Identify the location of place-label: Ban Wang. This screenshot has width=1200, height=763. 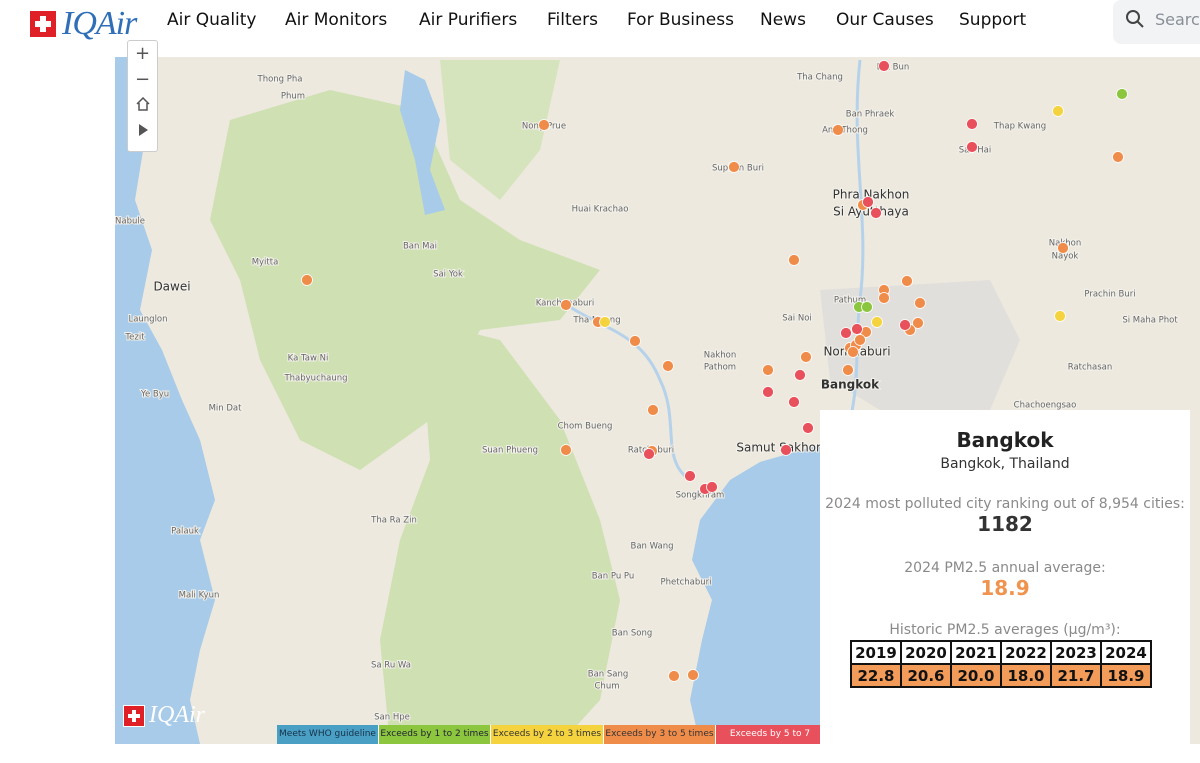
(652, 547).